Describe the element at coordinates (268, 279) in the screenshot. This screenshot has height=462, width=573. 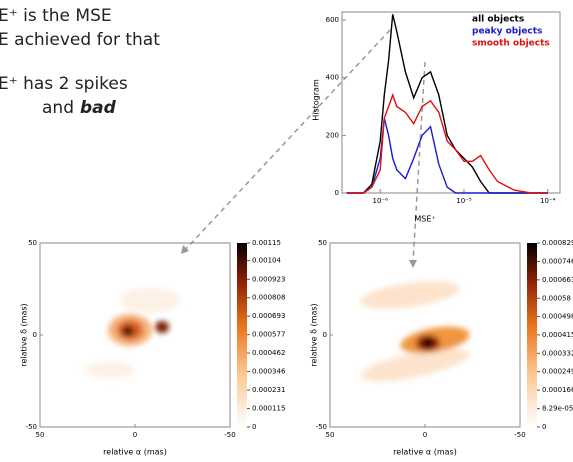
I see `colorbar-tick-label: 0.000923` at that location.